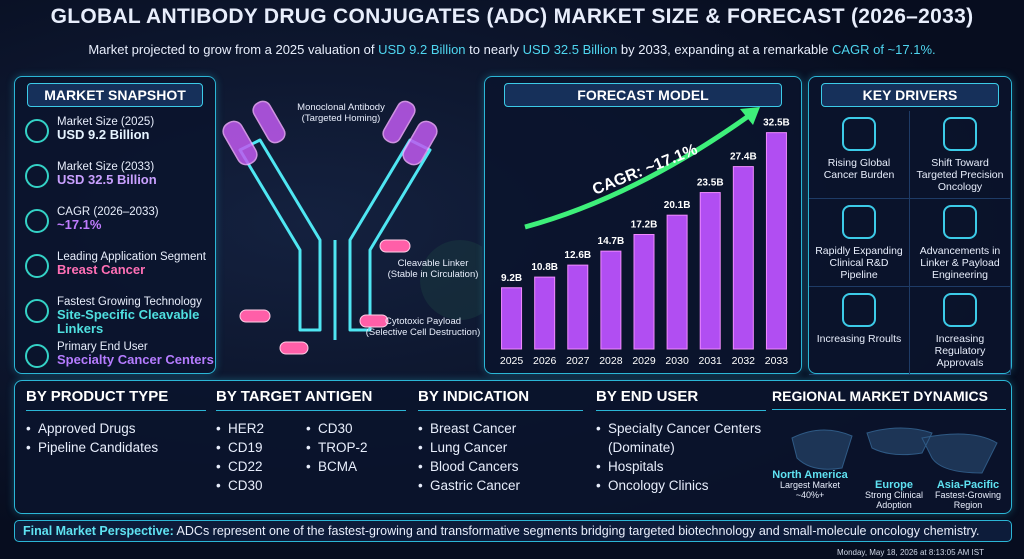 Image resolution: width=1024 pixels, height=559 pixels. Describe the element at coordinates (500, 485) in the screenshot. I see `segment-item: Gastric Cancer` at that location.